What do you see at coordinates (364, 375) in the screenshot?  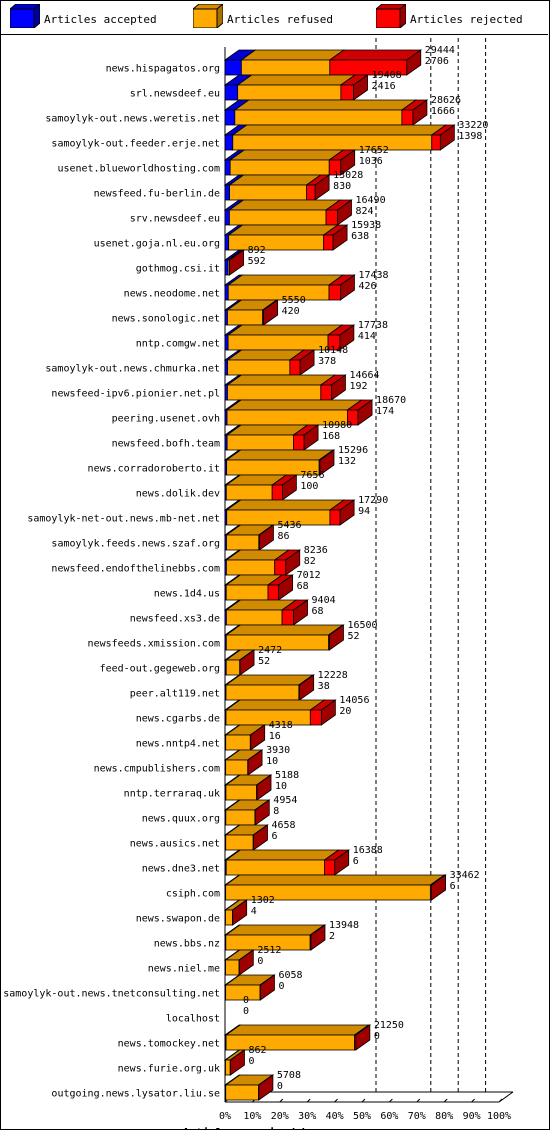 I see `data-label-total: 14664` at bounding box center [364, 375].